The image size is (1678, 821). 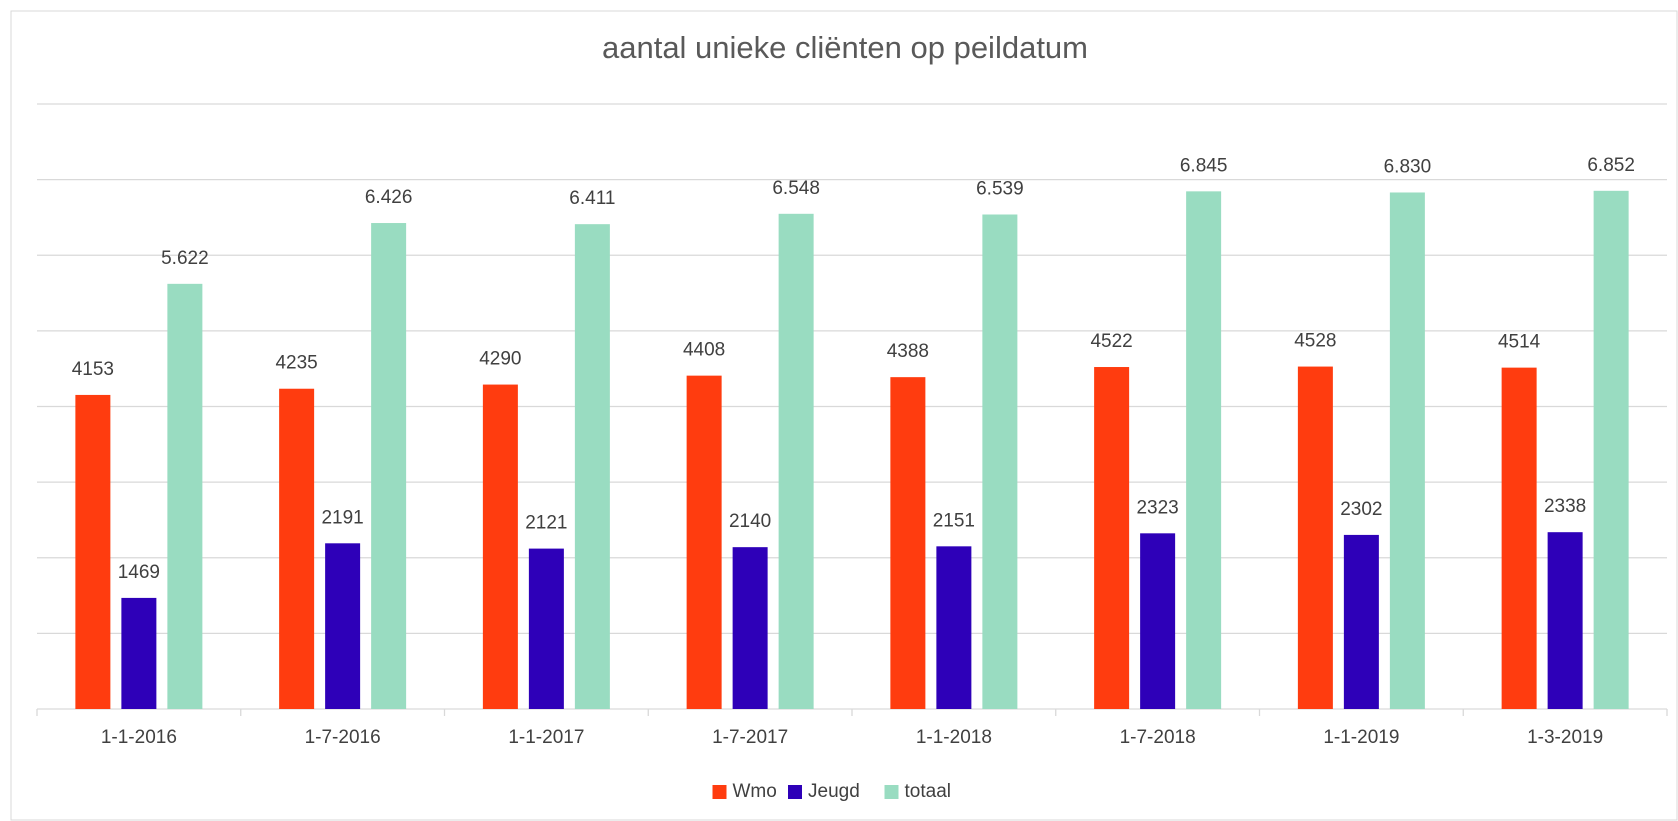 I want to click on data-label: 2191, so click(x=342, y=517).